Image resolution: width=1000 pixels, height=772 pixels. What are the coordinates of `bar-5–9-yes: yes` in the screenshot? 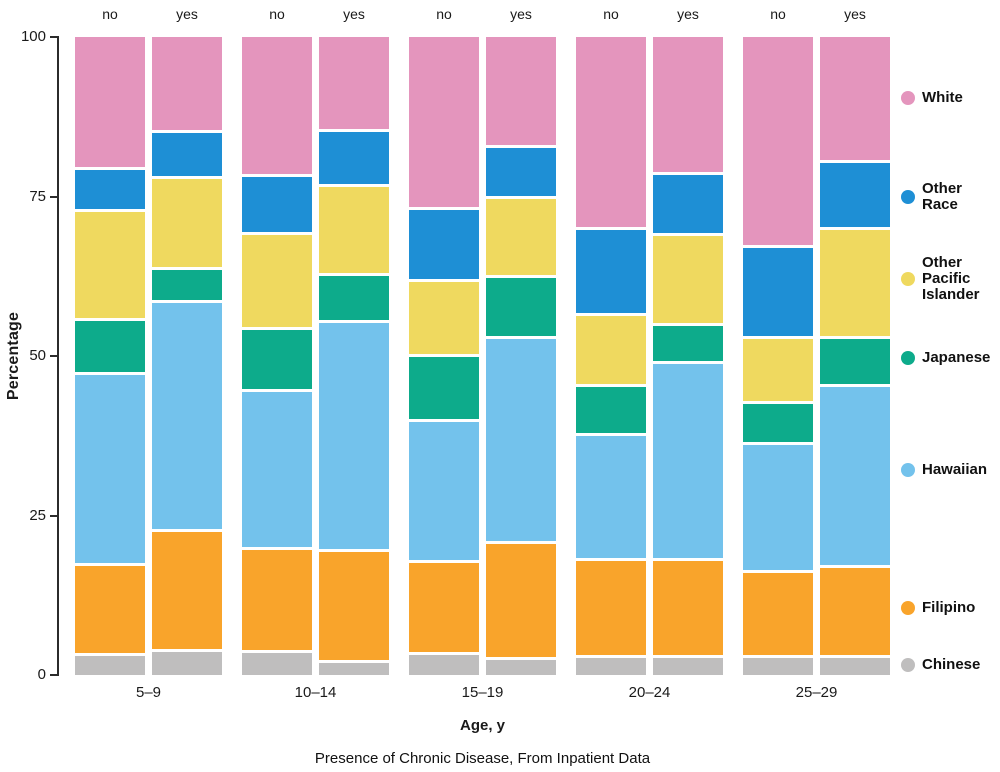 It's located at (187, 340).